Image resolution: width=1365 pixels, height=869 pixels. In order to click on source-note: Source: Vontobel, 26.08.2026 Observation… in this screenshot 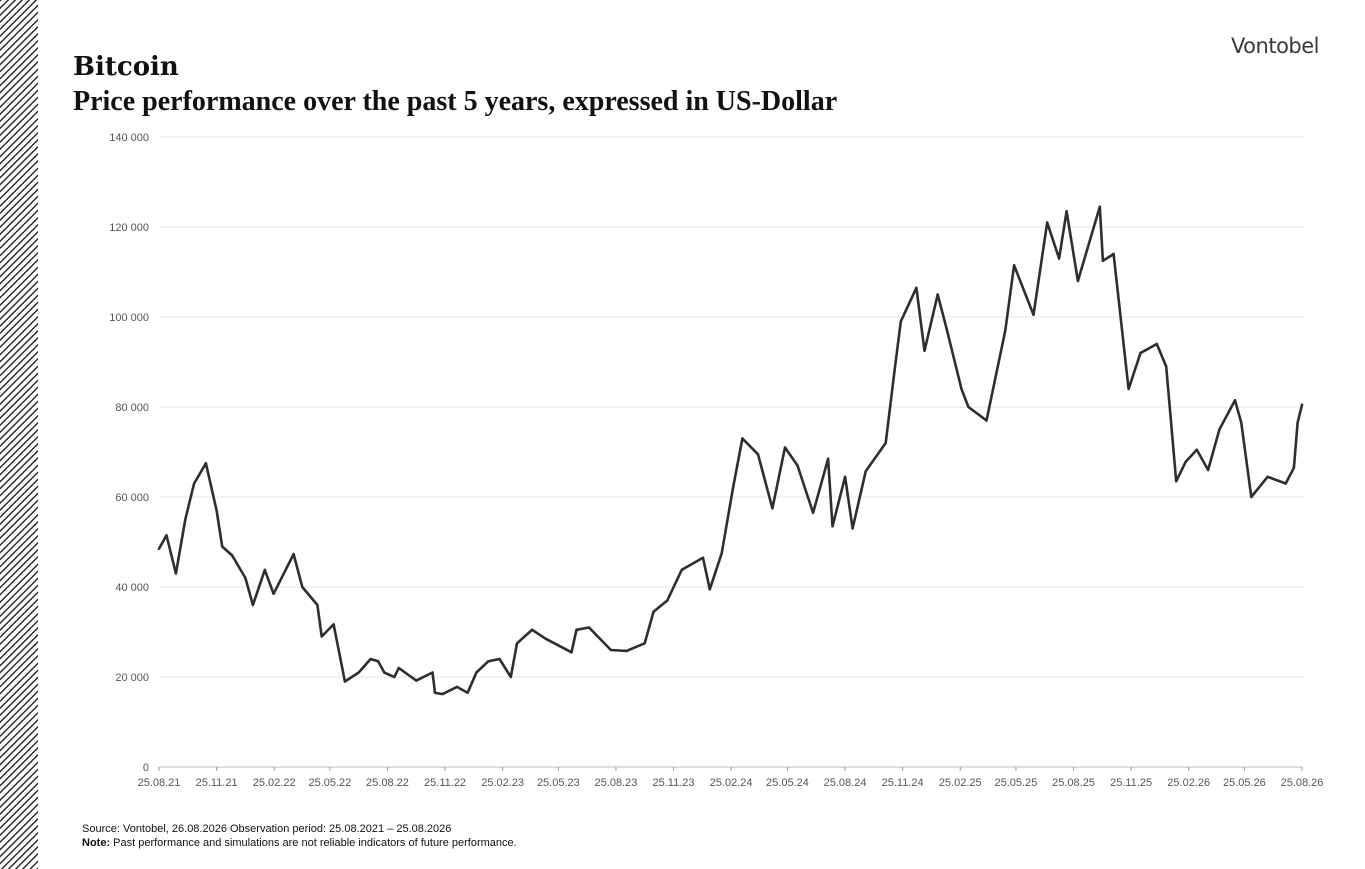, I will do `click(267, 829)`.